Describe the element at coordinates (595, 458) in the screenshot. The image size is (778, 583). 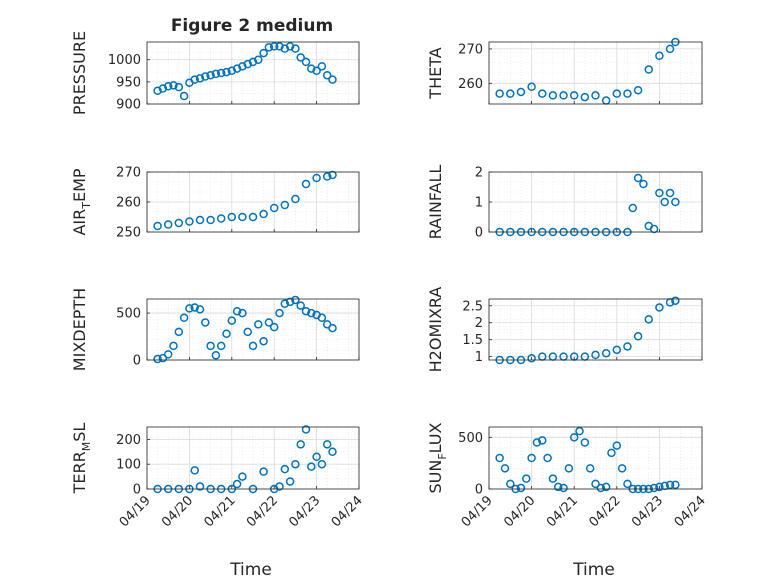
I see `sun-flux-axes-box` at that location.